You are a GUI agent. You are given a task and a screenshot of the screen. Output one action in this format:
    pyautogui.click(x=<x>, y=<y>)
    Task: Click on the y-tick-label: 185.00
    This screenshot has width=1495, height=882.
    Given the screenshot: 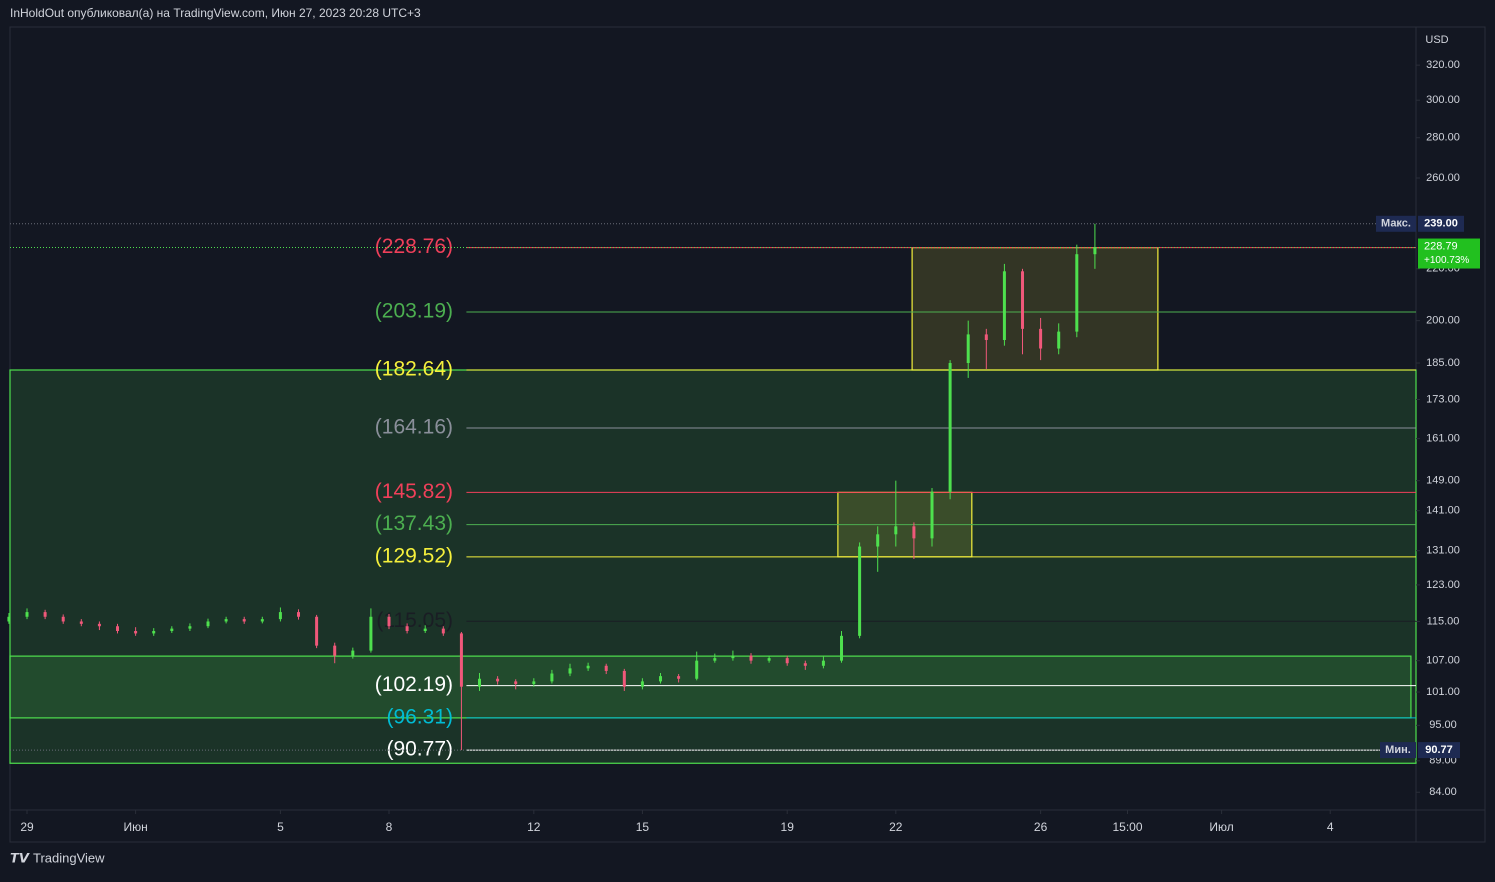 What is the action you would take?
    pyautogui.click(x=1443, y=363)
    